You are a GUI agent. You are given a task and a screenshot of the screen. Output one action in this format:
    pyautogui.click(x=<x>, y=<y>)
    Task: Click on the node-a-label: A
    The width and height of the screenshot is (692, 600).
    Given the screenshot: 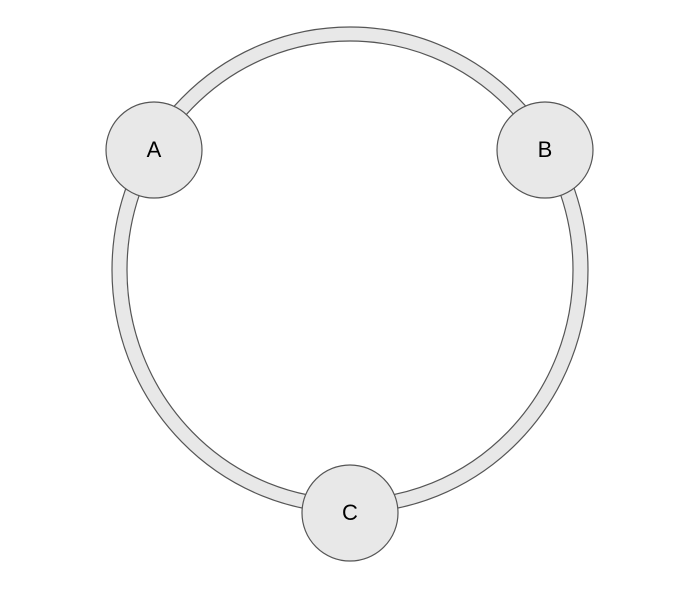 What is the action you would take?
    pyautogui.click(x=154, y=149)
    